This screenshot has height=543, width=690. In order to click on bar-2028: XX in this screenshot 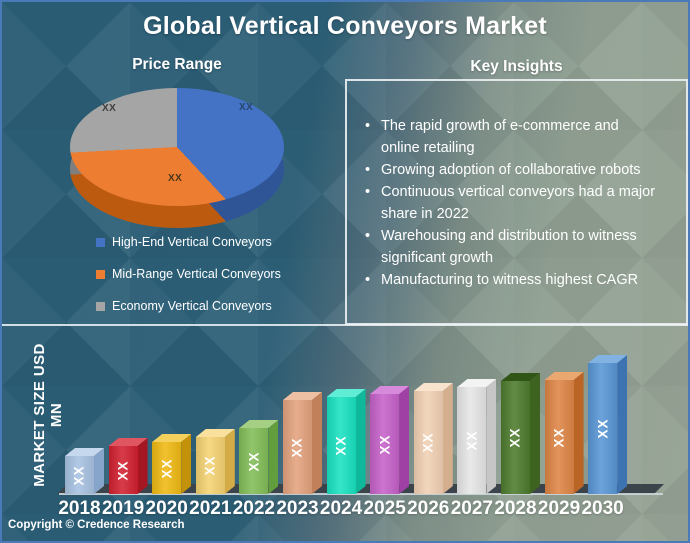, I will do `click(520, 433)`.